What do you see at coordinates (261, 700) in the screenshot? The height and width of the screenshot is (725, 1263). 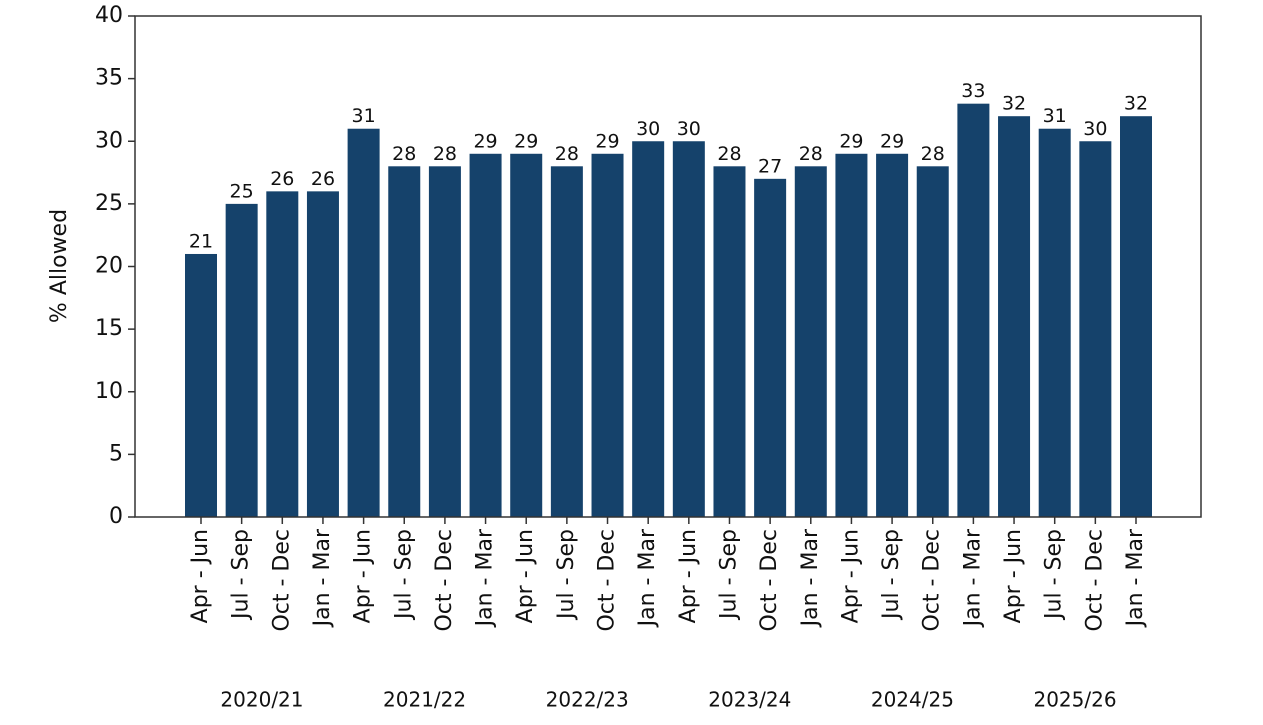 I see `group-label: 2020/21` at bounding box center [261, 700].